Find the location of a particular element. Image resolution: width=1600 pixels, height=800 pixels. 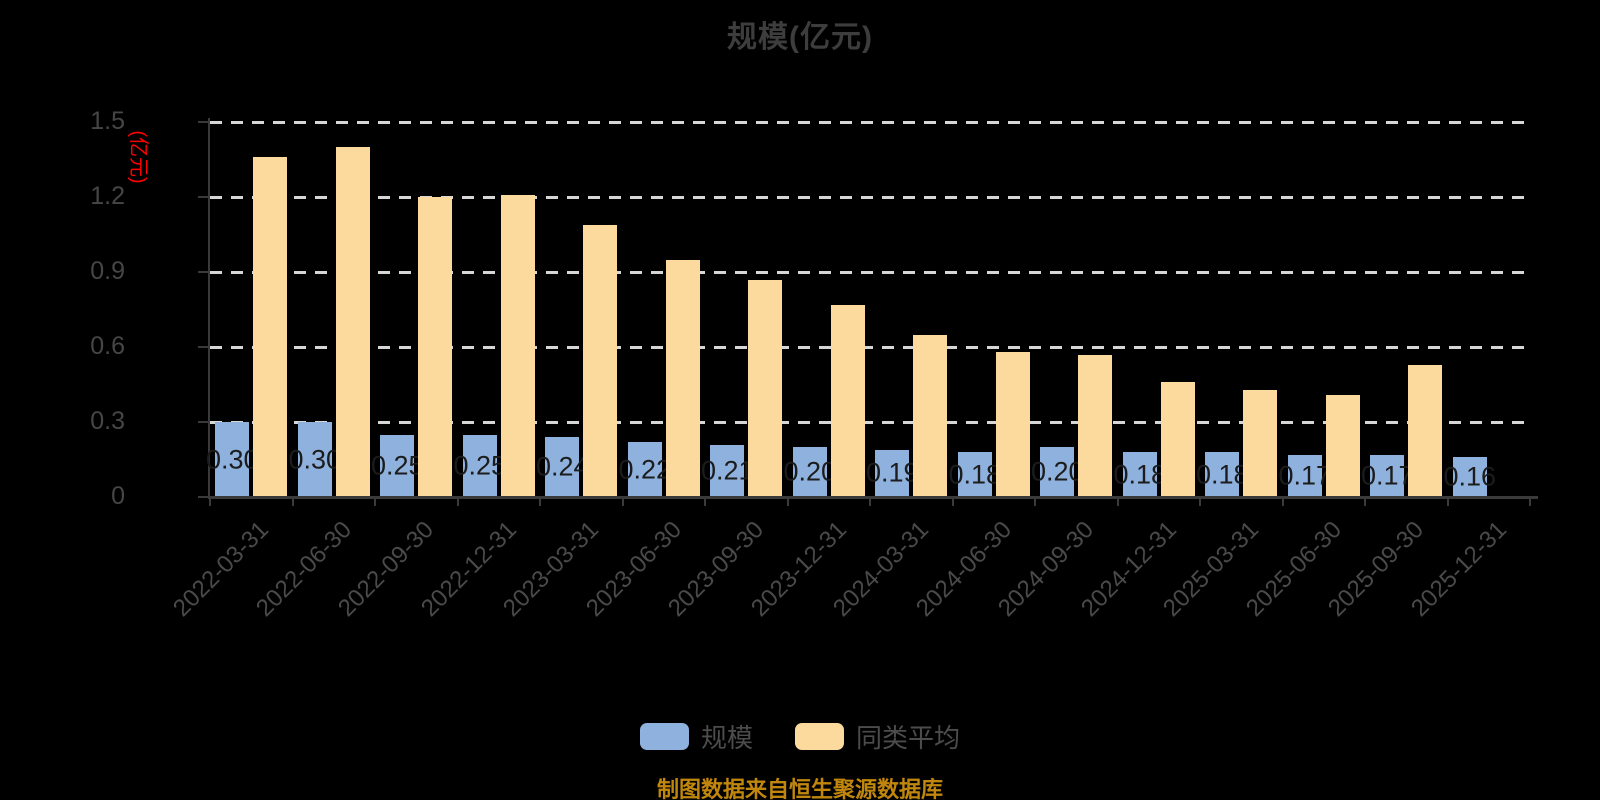

category-2025-09-30: 0.17 is located at coordinates (1404, 309).